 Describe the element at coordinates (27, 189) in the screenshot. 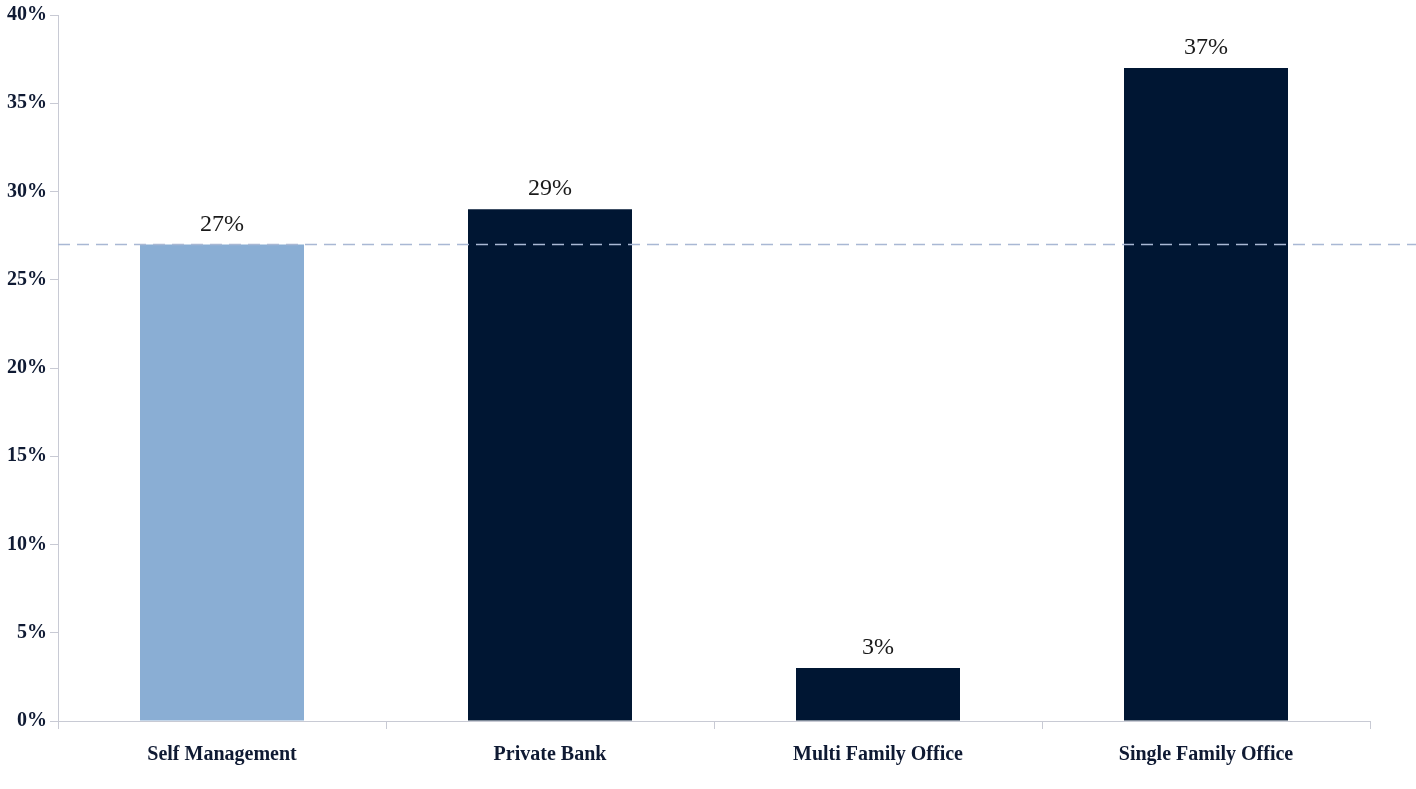

I see `y-tick-label: 30%` at that location.